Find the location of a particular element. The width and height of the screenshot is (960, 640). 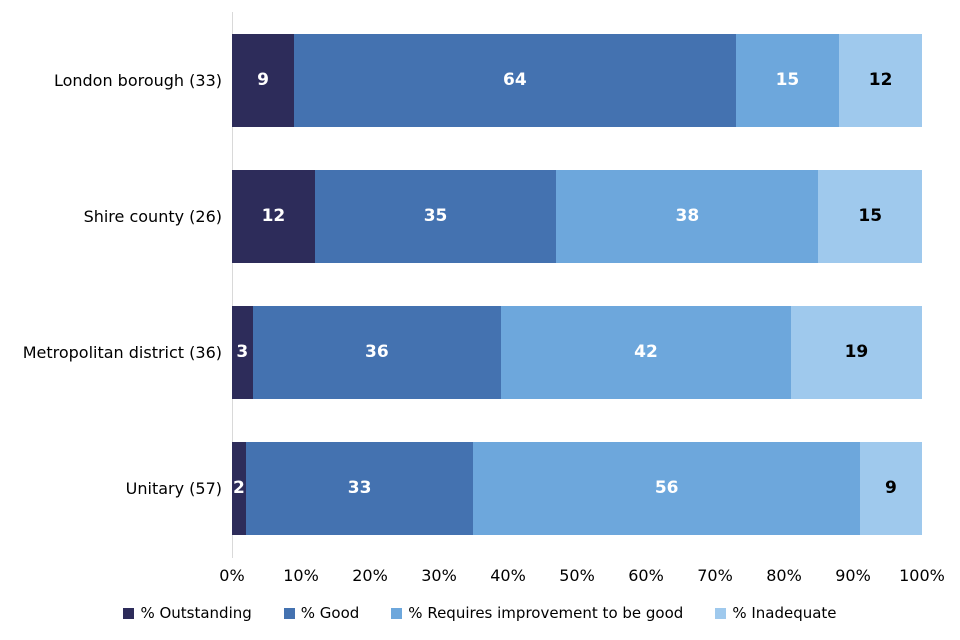

x-axis-tick-label: 100% is located at coordinates (922, 575).